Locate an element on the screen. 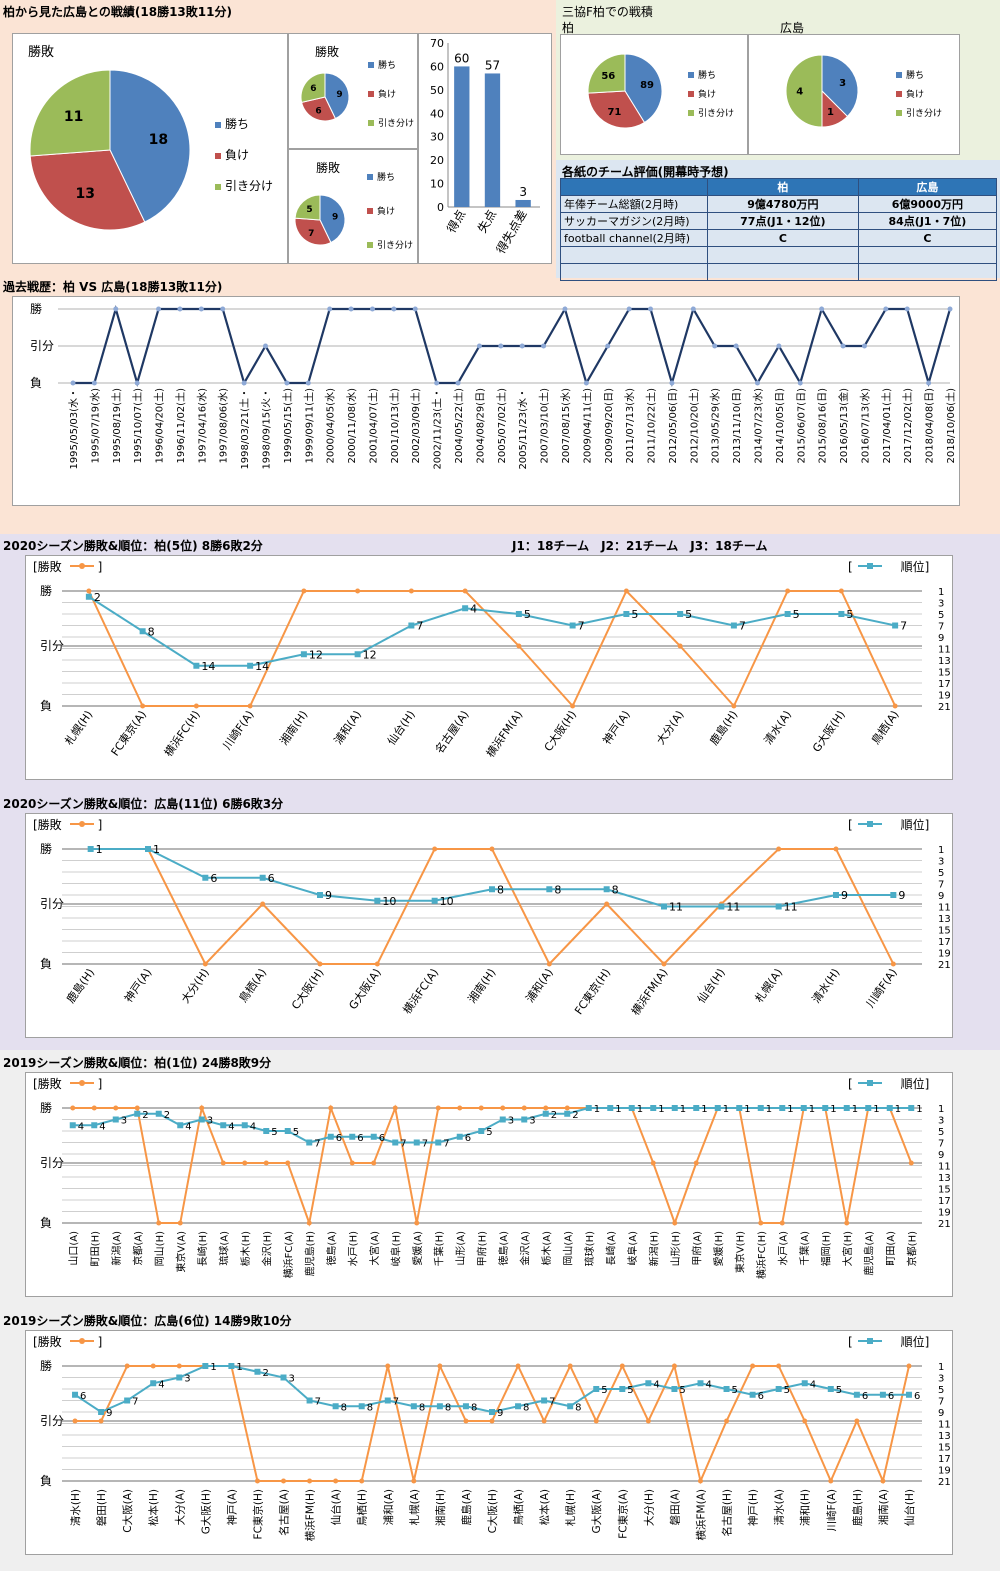 This screenshot has height=1571, width=1000. history-x-label: 1995/10/07(土) is located at coordinates (137, 426).